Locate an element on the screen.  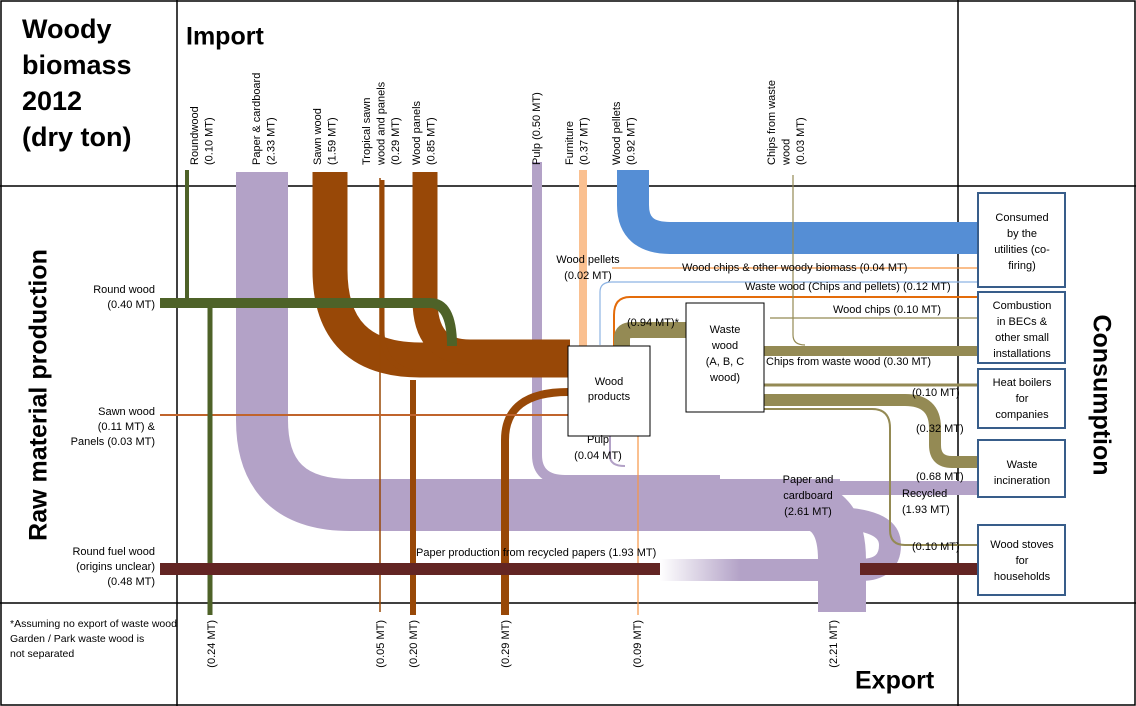
production-label: Round fuel wood is located at coordinates (113, 552).